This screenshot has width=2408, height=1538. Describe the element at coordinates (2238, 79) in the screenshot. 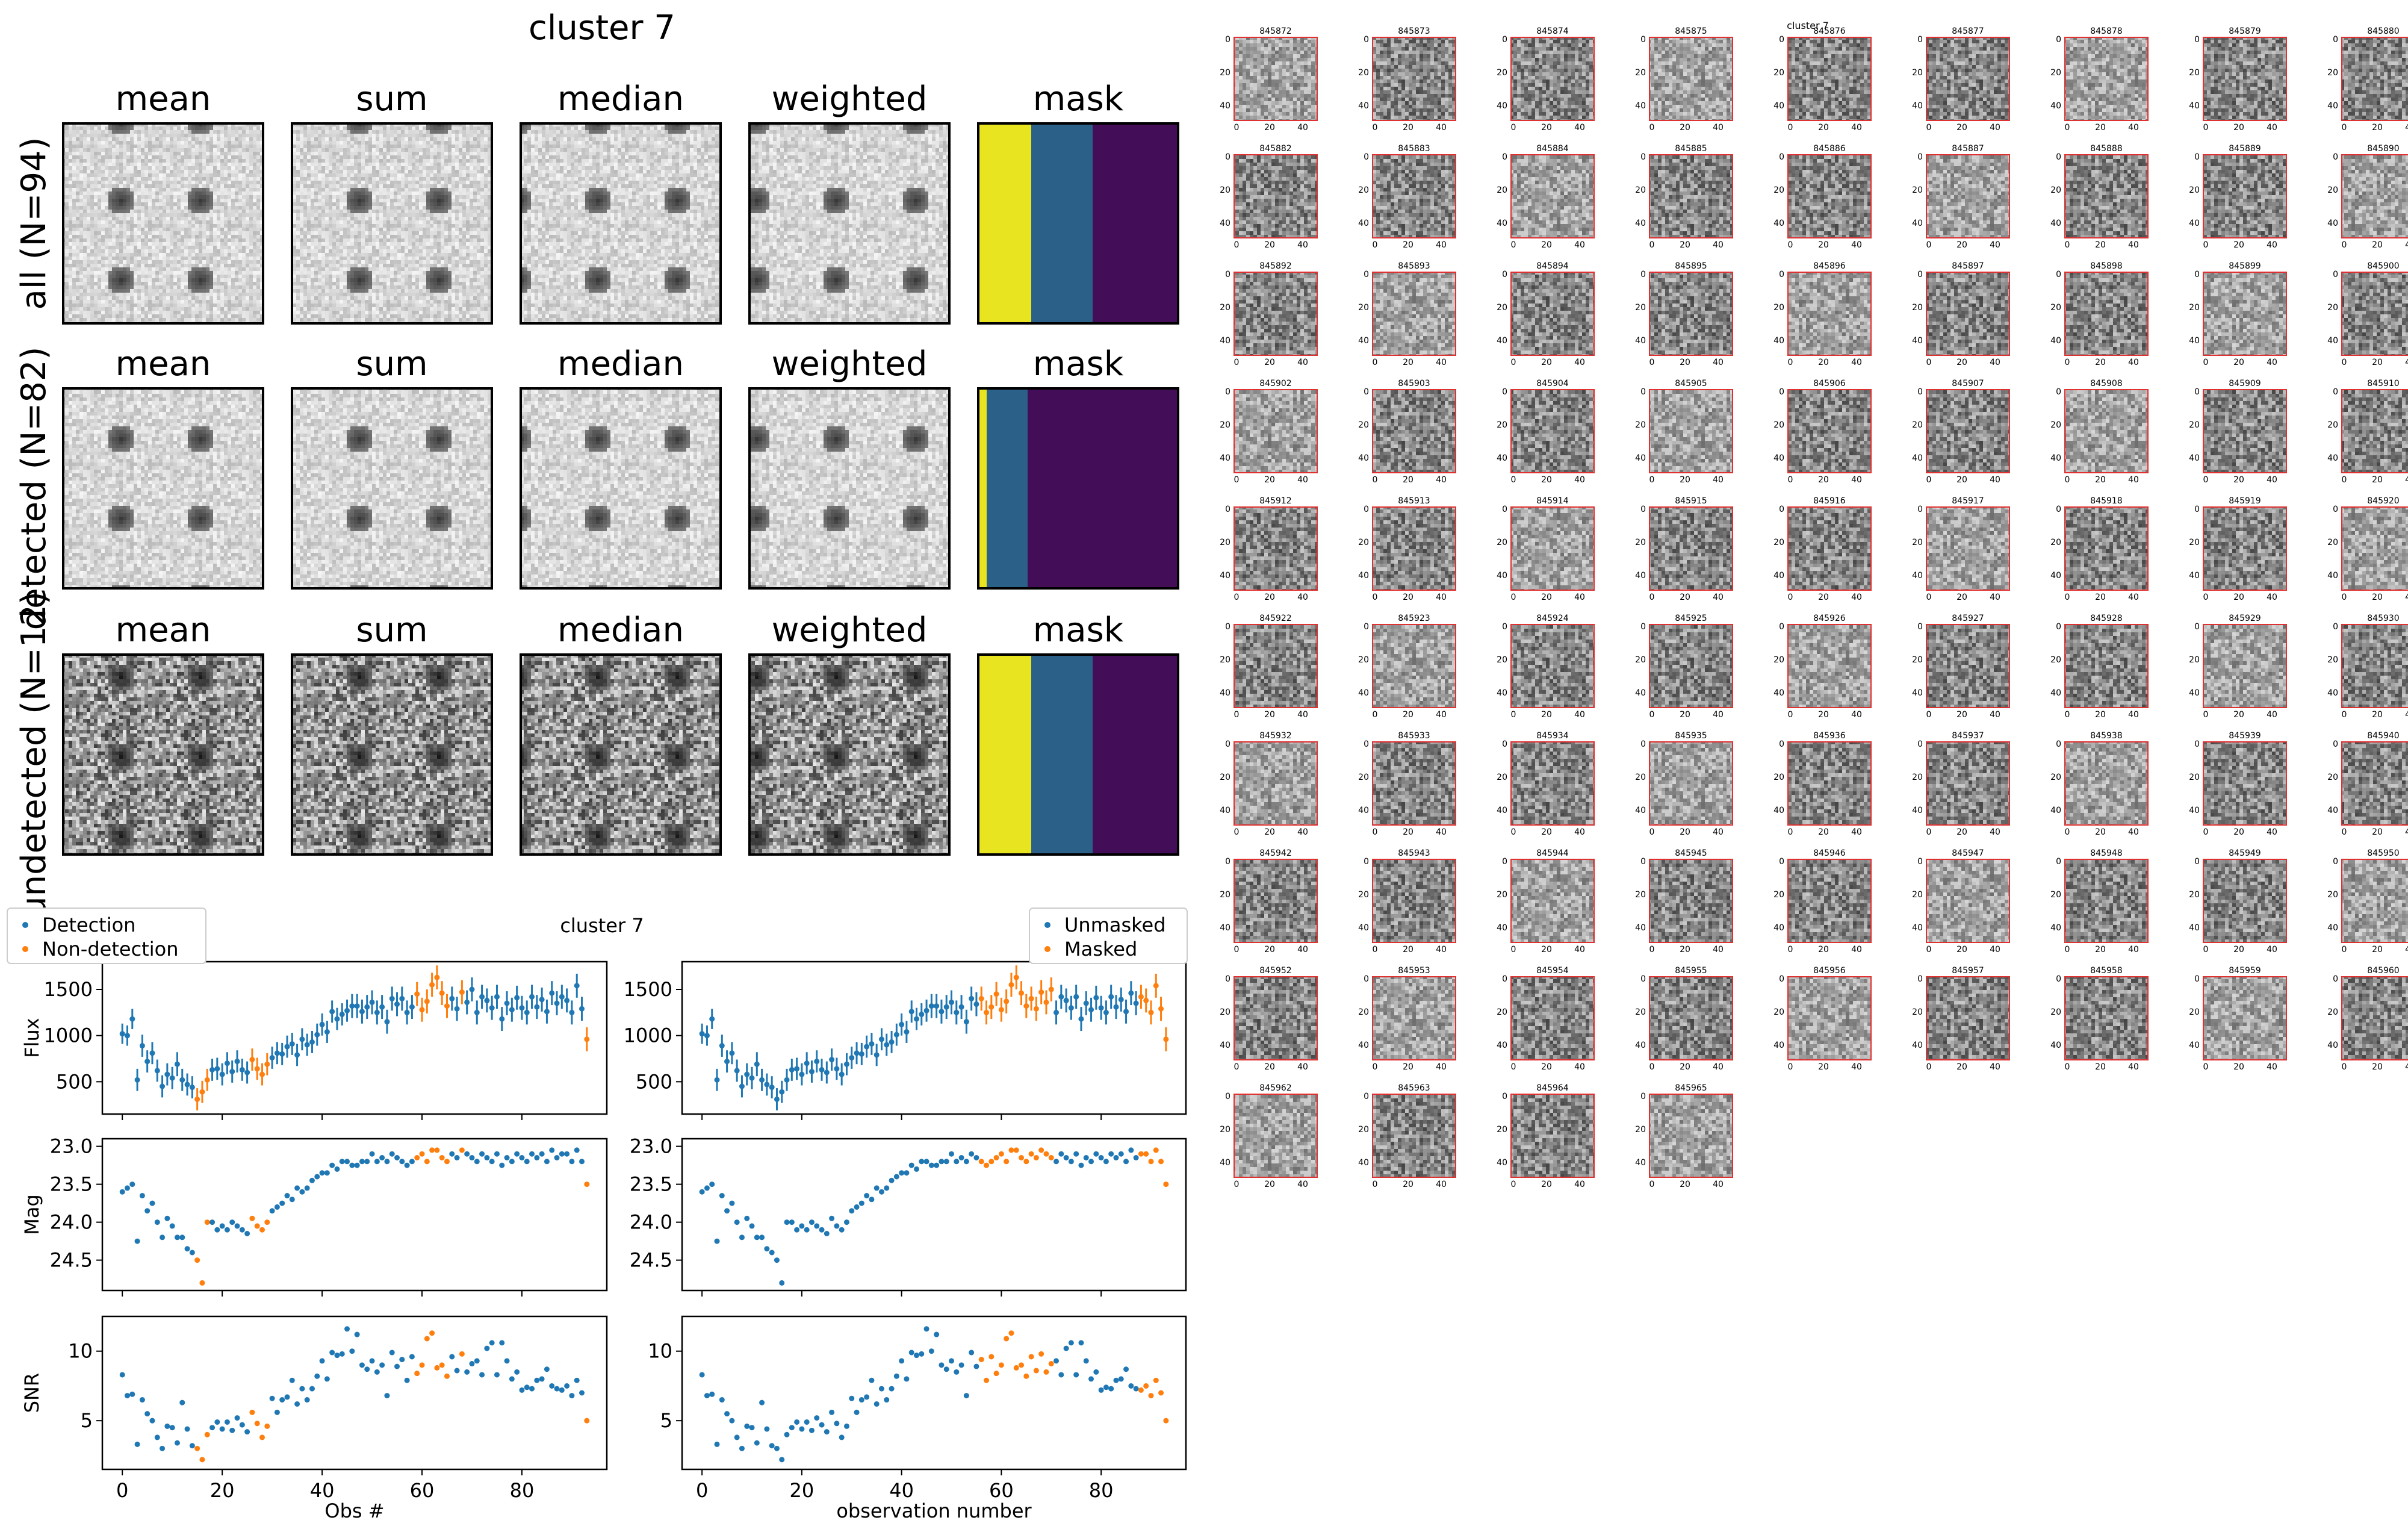

I see `cutout-845879: 845879 0 20 40 0 20 40` at that location.